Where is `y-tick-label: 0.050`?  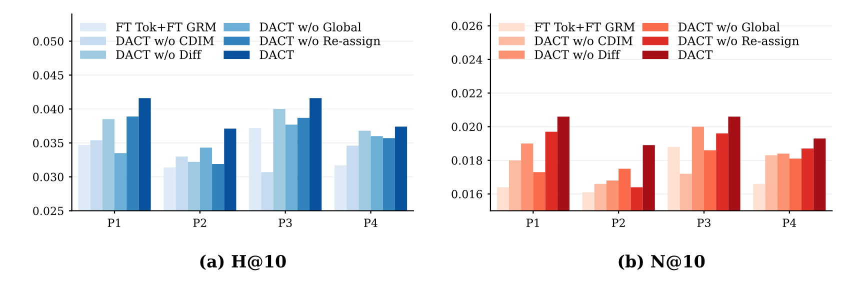
y-tick-label: 0.050 is located at coordinates (48, 41).